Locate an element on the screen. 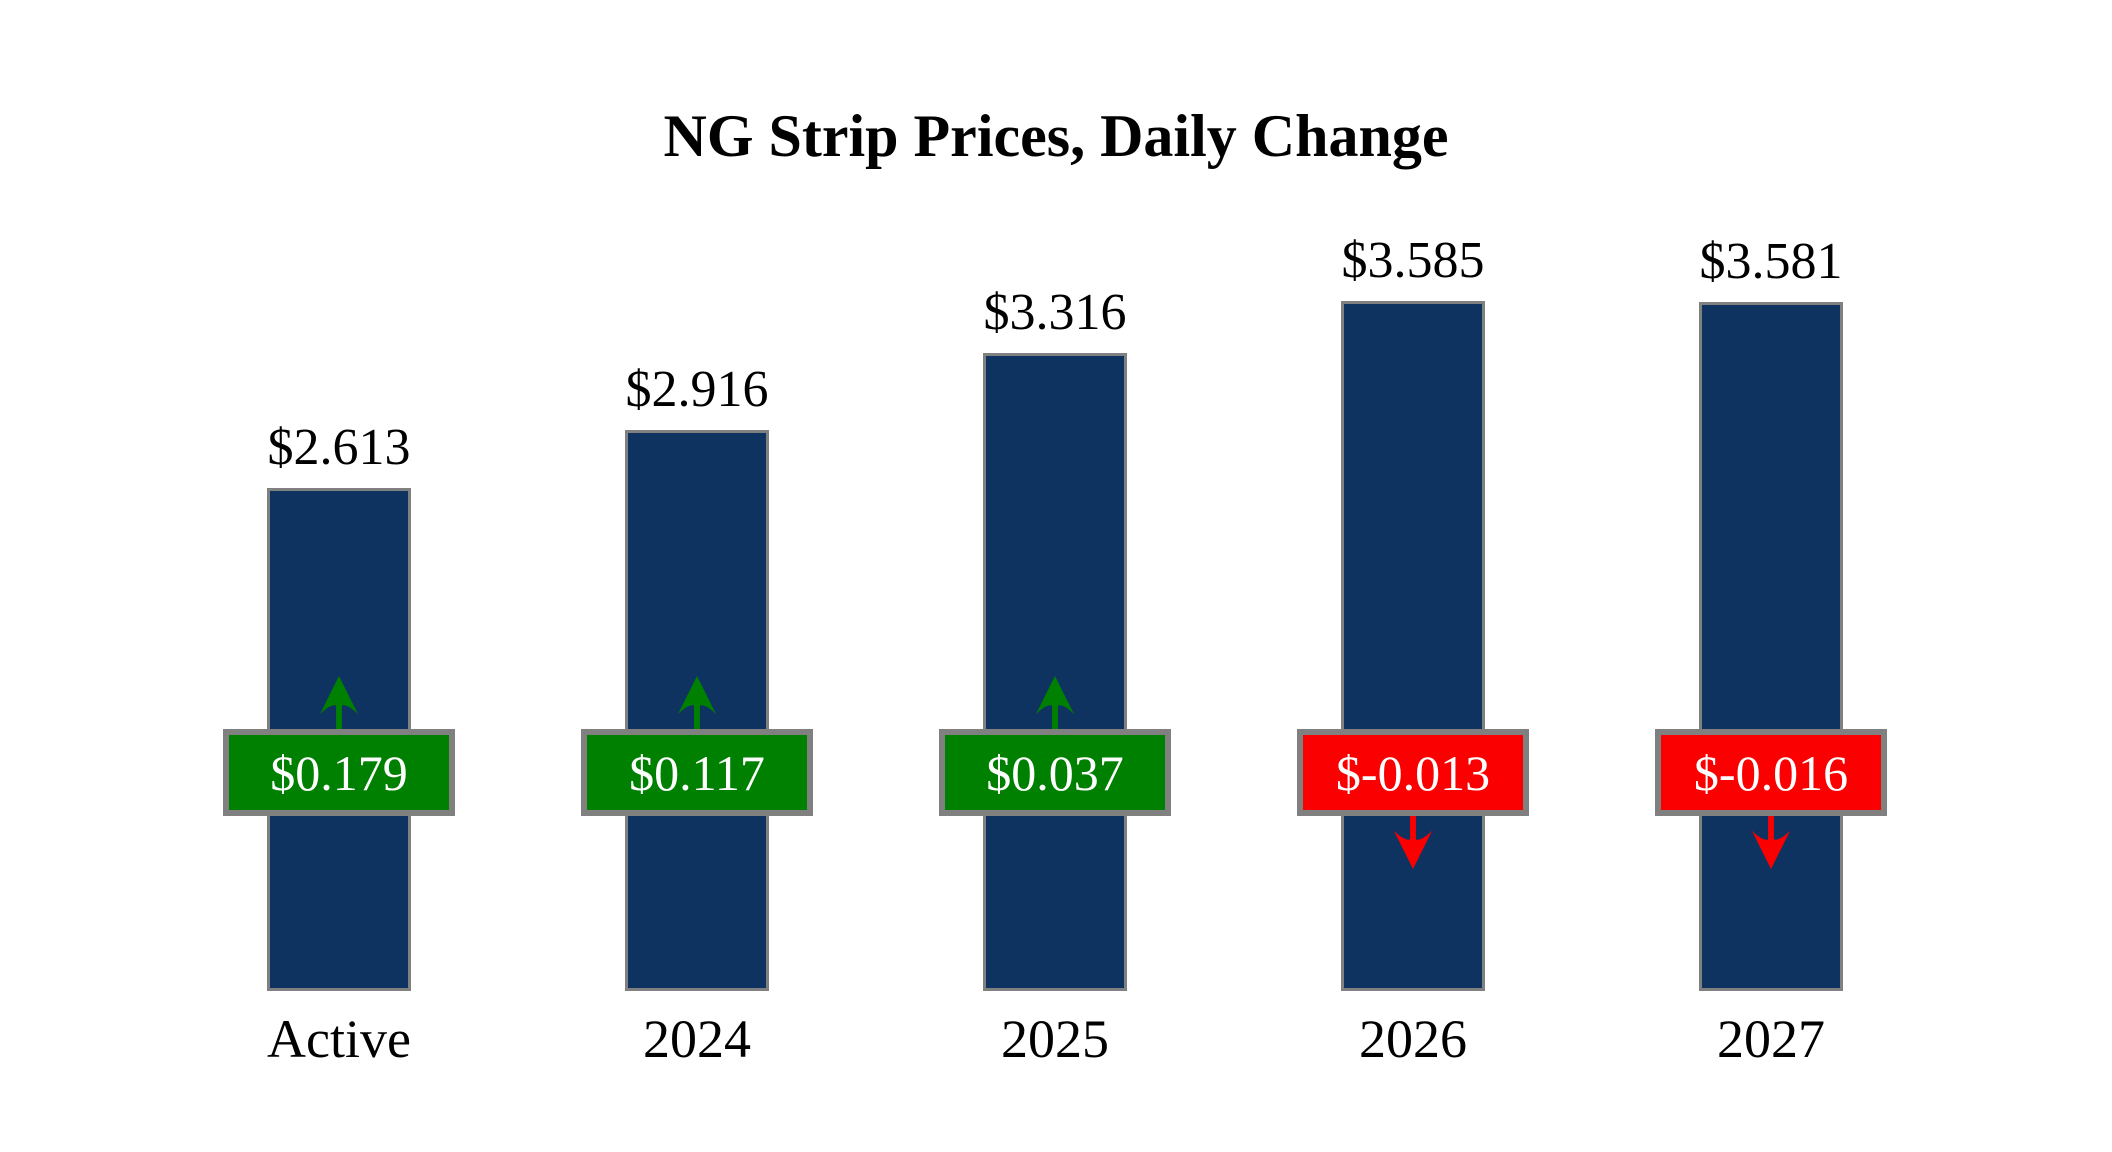  price-label: $3.585 is located at coordinates (1413, 260).